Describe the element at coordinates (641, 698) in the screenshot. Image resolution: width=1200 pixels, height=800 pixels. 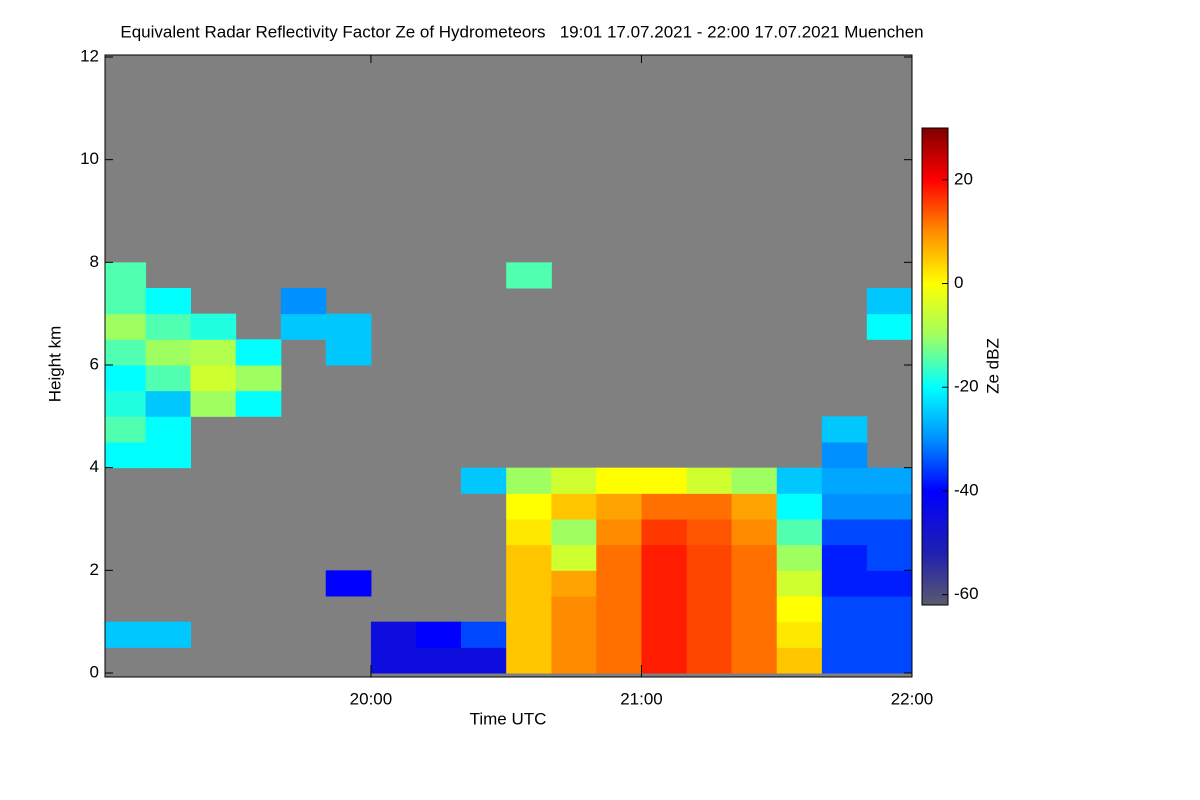
I see `x-tick-label: 21:00` at that location.